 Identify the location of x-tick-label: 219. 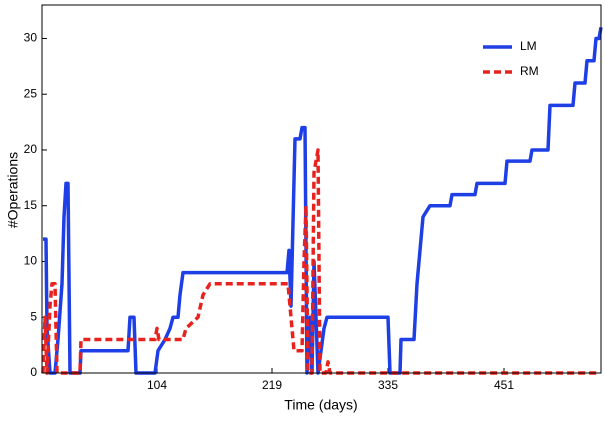
(272, 385).